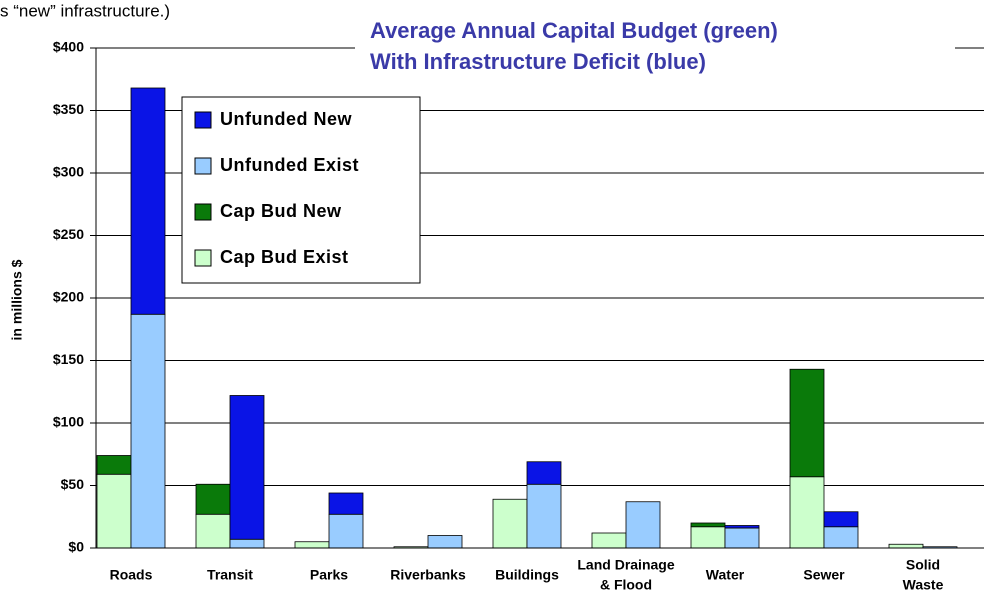  Describe the element at coordinates (923, 585) in the screenshot. I see `x-tick-label: Waste` at that location.